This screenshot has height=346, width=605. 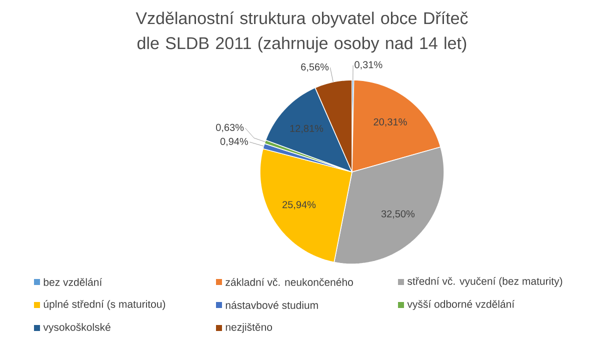 I want to click on data-label: 0,31%, so click(x=368, y=65).